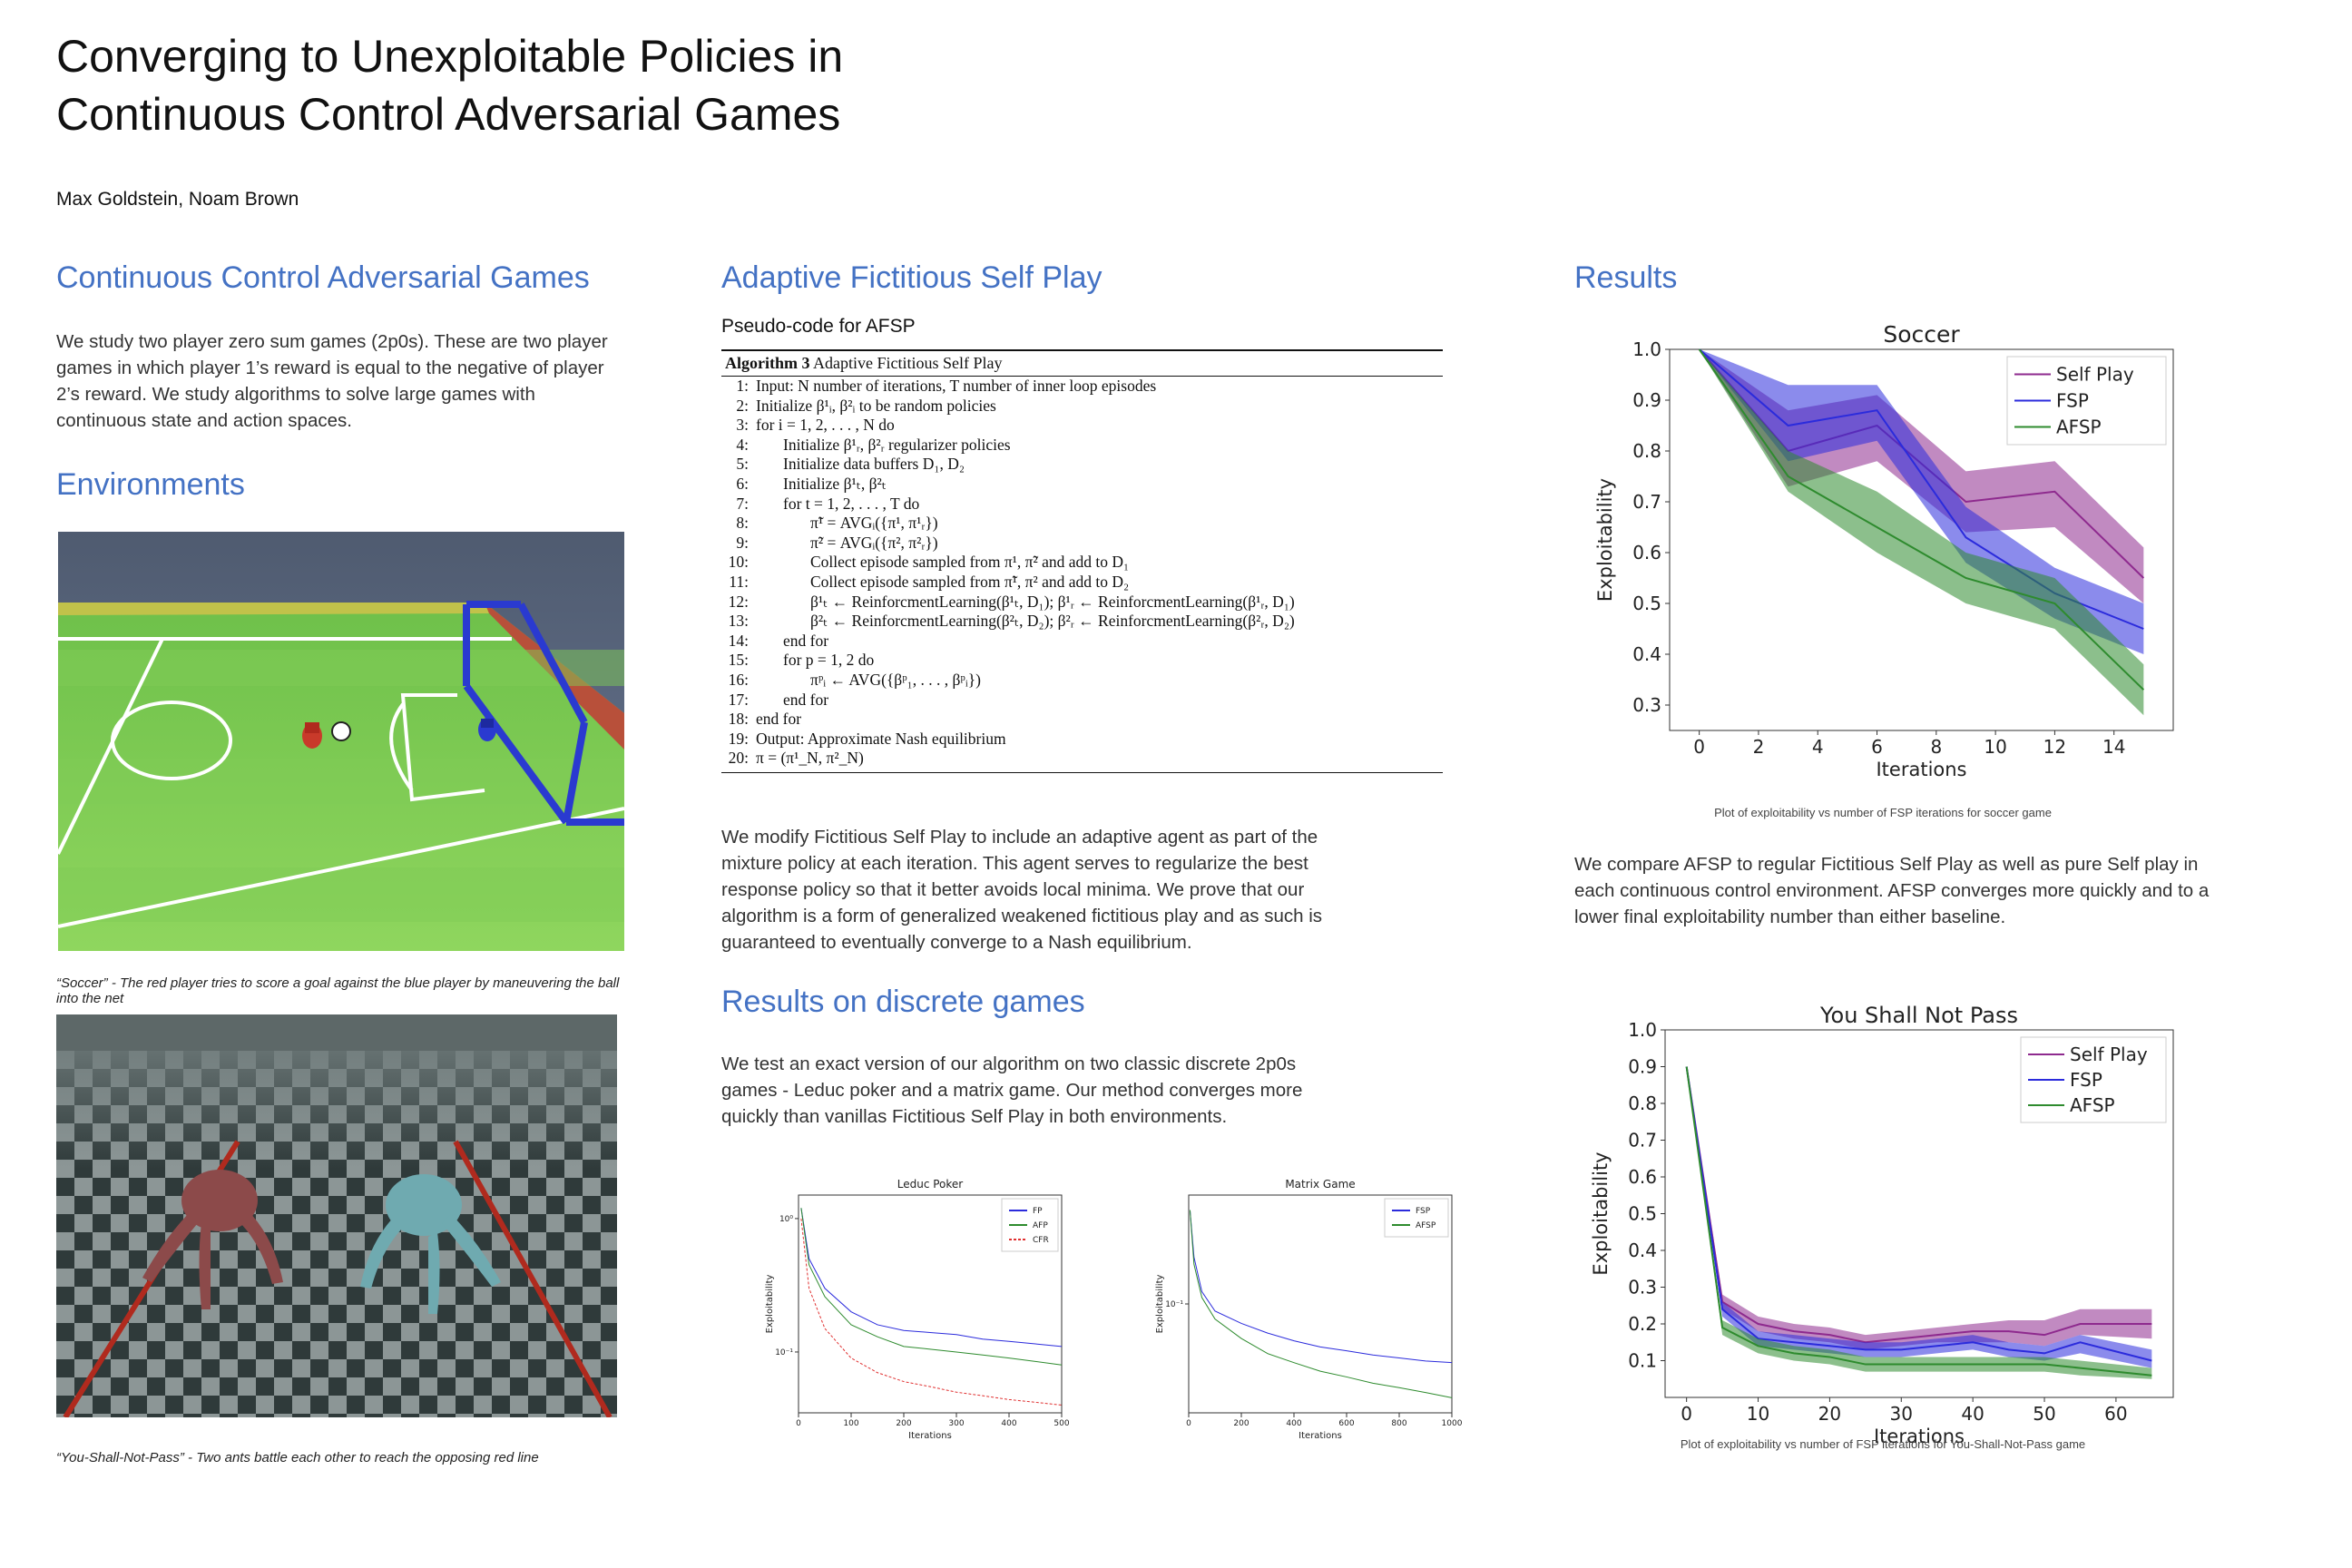 This screenshot has height=1568, width=2352. Describe the element at coordinates (1041, 1240) in the screenshot. I see `legend-label: CFR` at that location.